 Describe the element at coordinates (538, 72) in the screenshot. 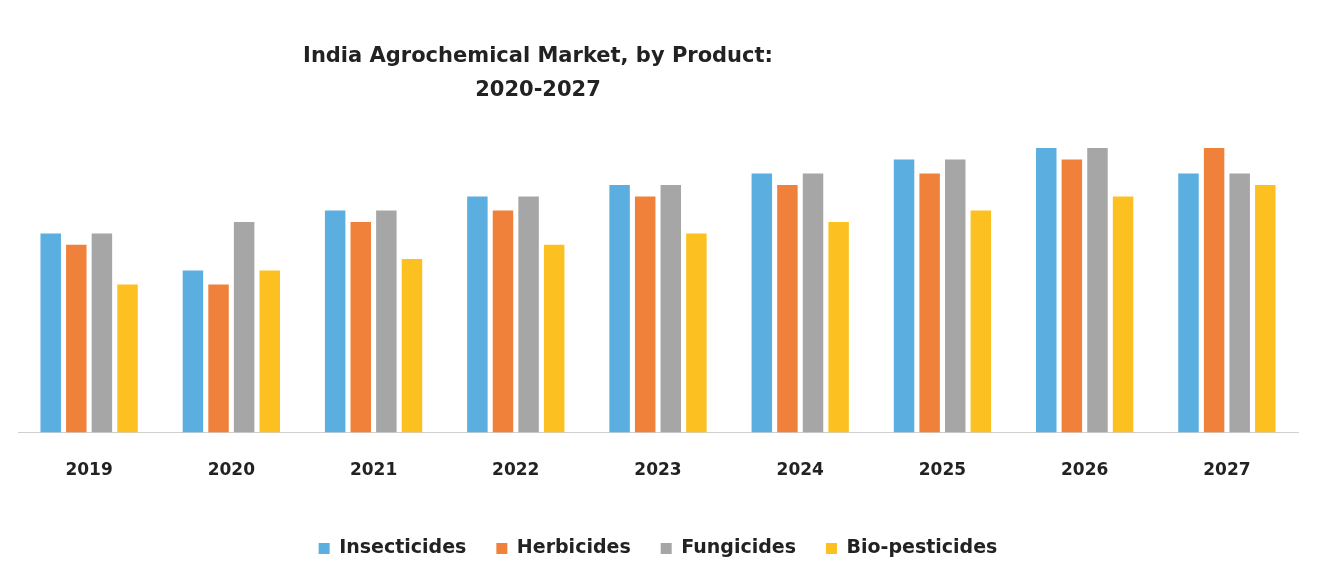

I see `chart-title: India Agrochemical Market, by Product: 2020-2027` at that location.